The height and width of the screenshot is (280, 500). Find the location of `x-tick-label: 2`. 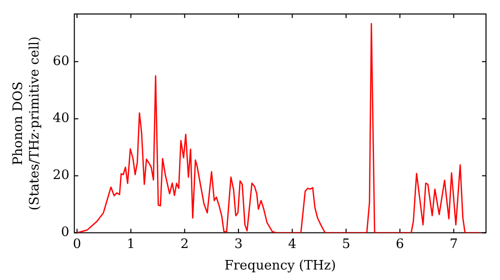

x-tick-label: 2 is located at coordinates (184, 244).